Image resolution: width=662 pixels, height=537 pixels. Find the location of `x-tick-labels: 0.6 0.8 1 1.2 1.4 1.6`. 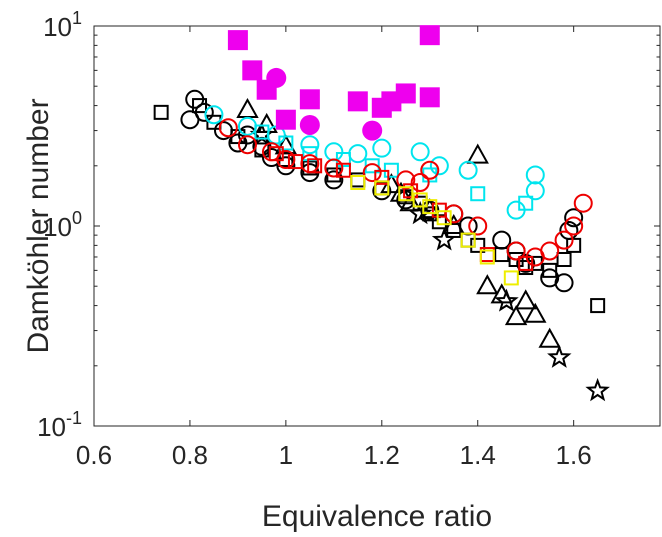

x-tick-labels: 0.6 0.8 1 1.2 1.4 1.6 is located at coordinates (334, 455).